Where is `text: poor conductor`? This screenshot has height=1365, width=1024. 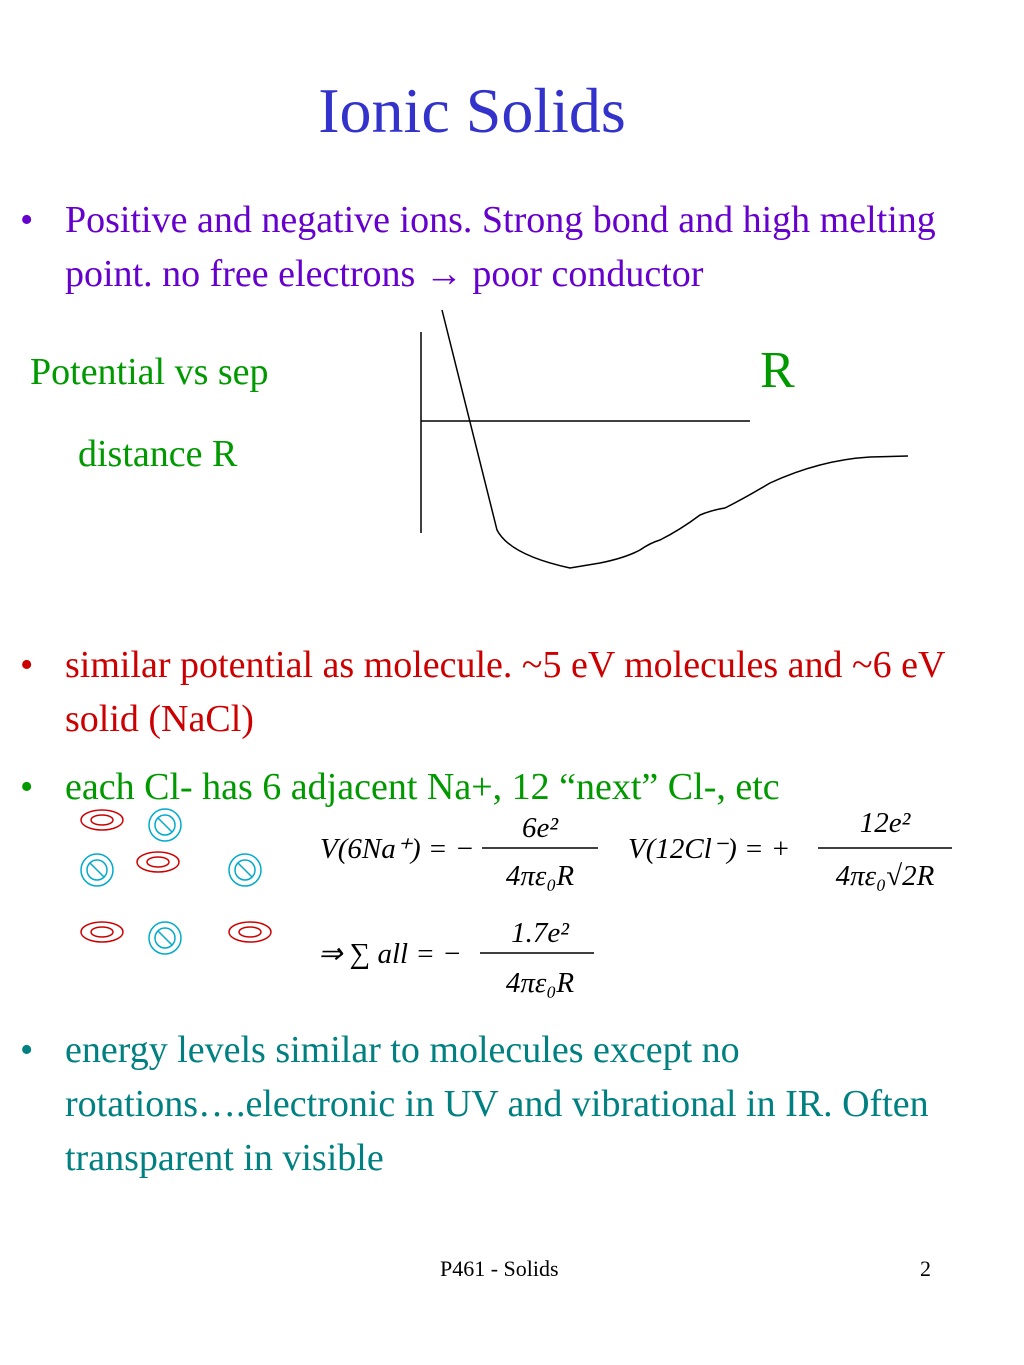
text: poor conductor is located at coordinates (588, 274).